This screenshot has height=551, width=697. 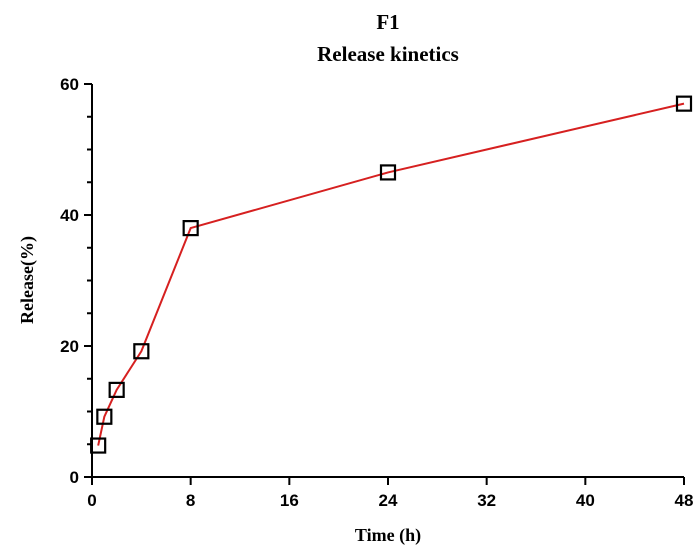 I want to click on chart-title: F1, so click(x=387, y=22).